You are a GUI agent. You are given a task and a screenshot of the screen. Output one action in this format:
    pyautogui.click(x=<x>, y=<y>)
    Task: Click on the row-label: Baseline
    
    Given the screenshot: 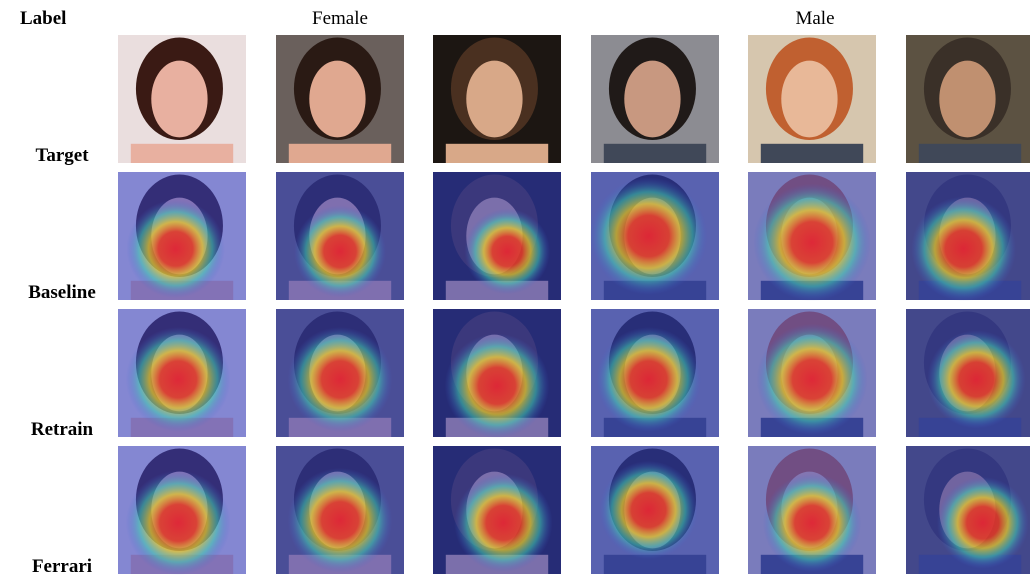 What is the action you would take?
    pyautogui.click(x=62, y=292)
    